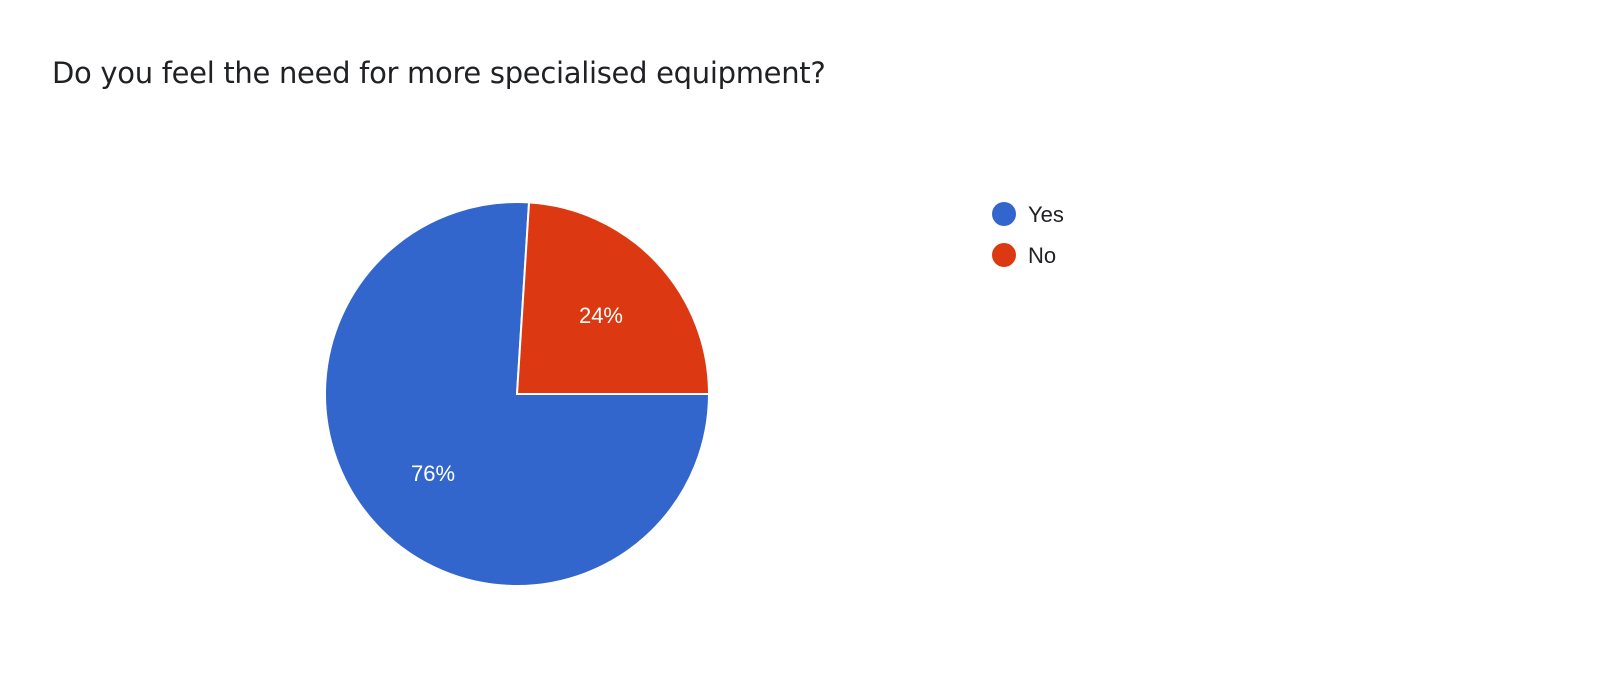  Describe the element at coordinates (433, 473) in the screenshot. I see `slice-label-yes: 76%` at that location.